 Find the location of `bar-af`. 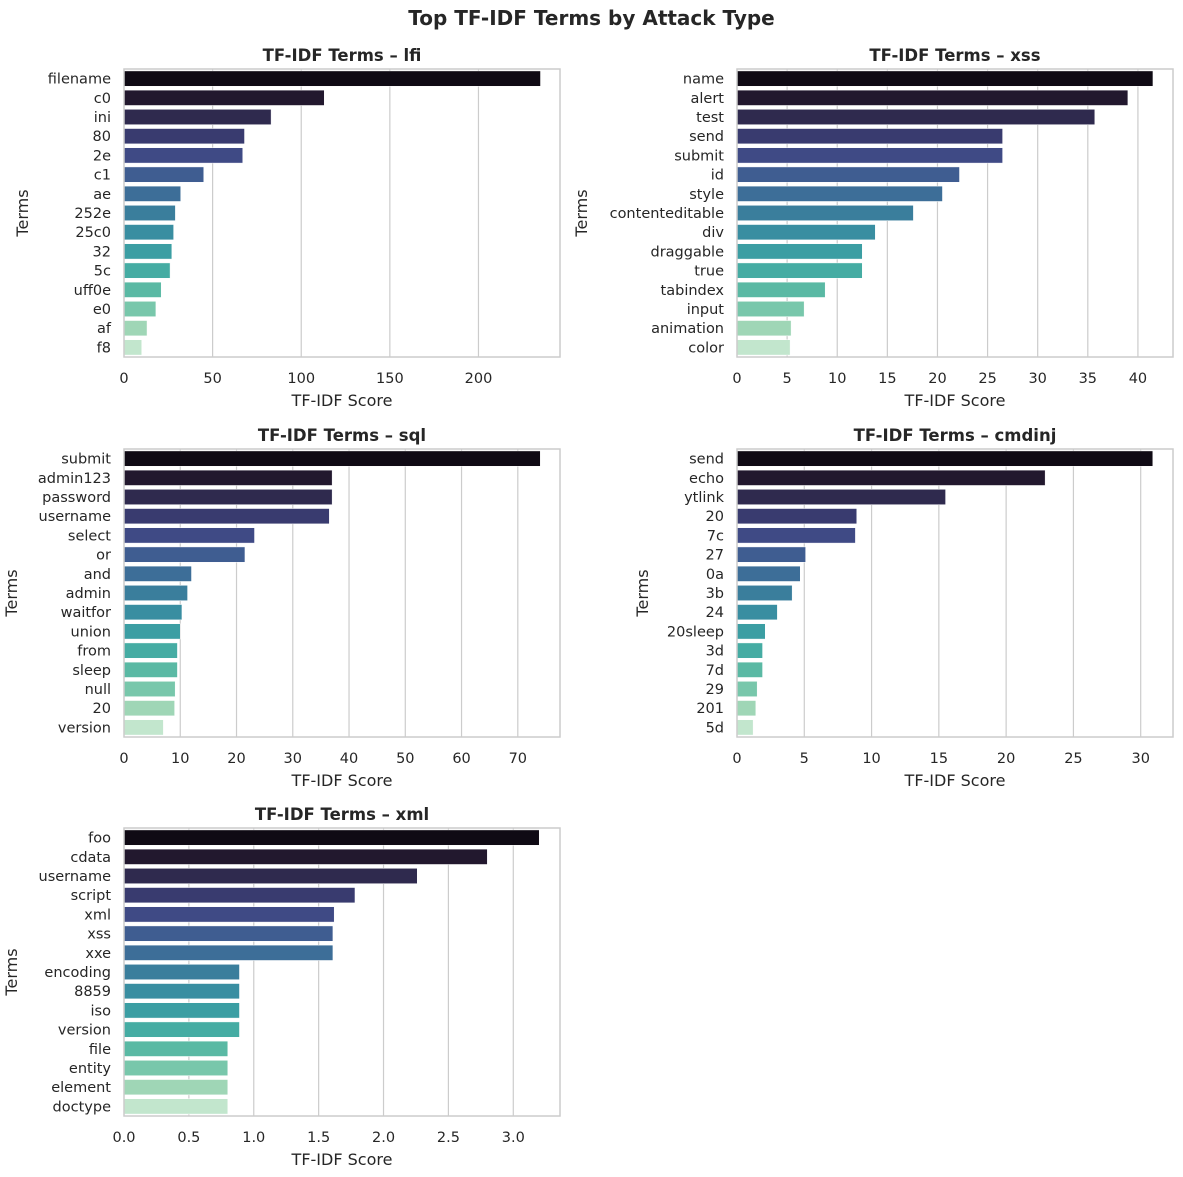

bar-af is located at coordinates (135, 328).